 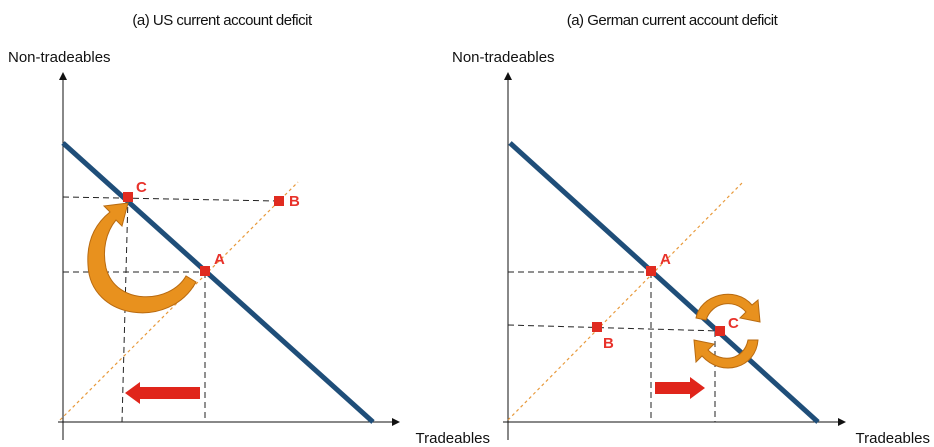 I want to click on circular-arrow-top, so click(x=728, y=308).